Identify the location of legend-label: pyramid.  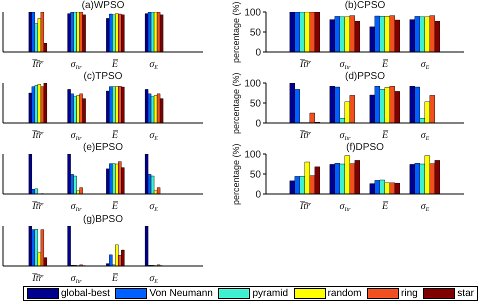
(270, 293).